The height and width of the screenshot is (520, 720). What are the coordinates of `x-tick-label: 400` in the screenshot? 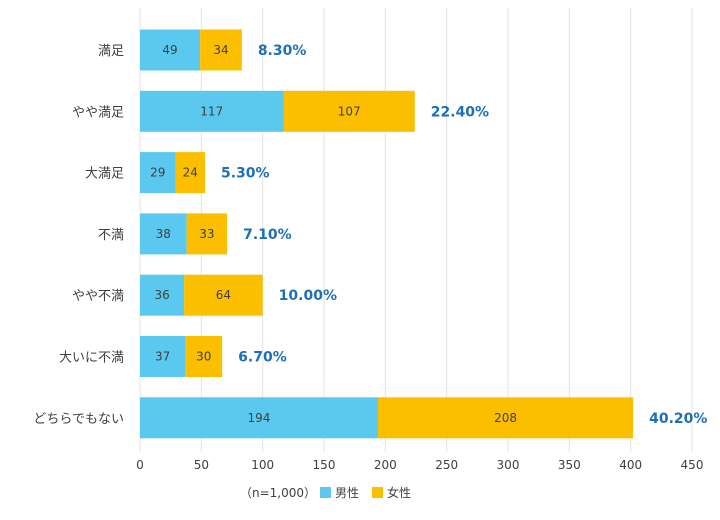 It's located at (630, 465).